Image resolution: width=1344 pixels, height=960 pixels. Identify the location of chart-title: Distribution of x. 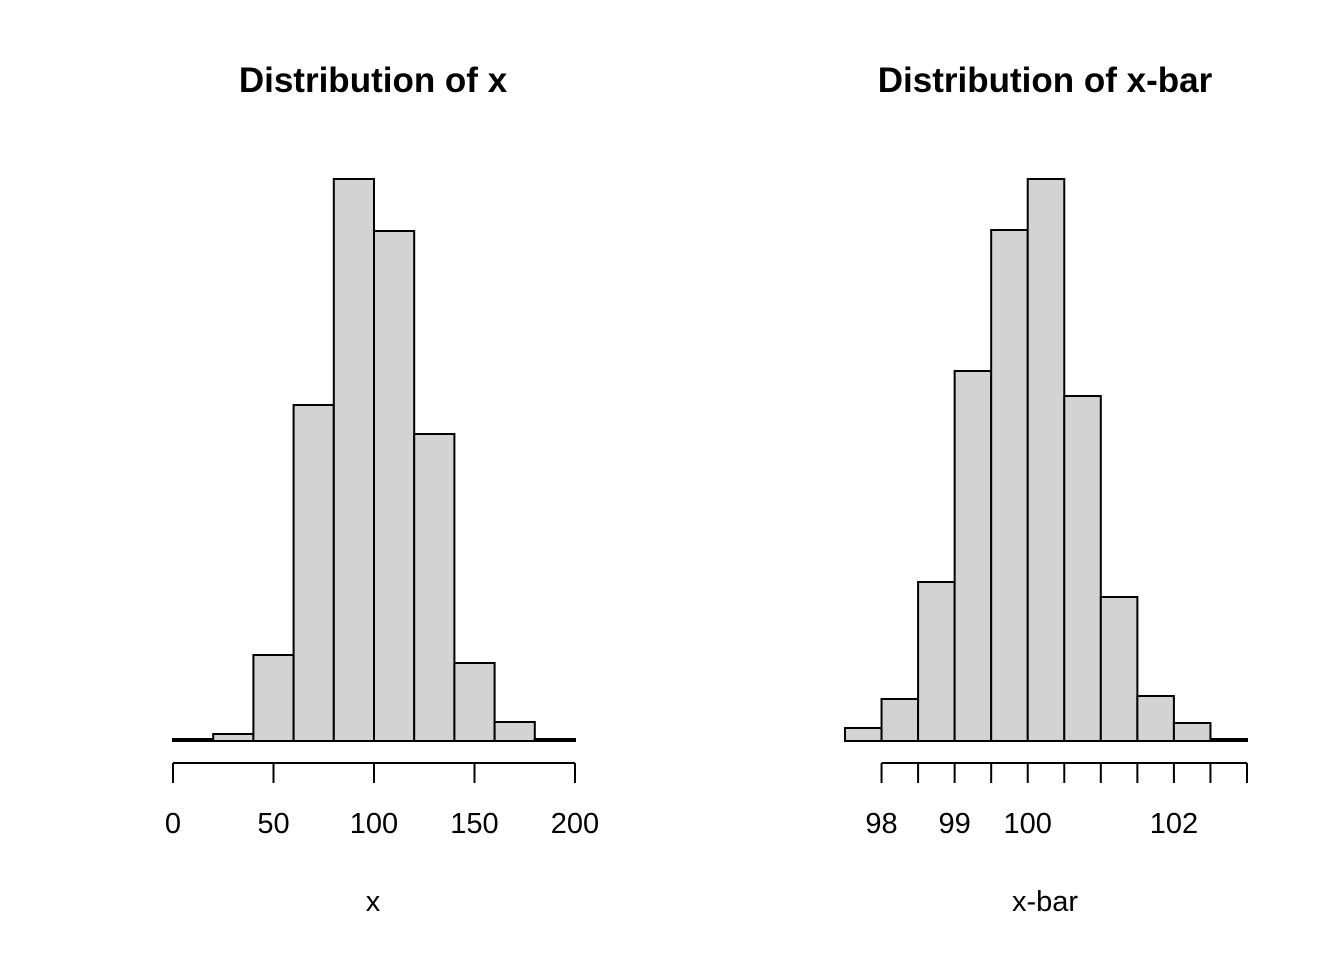
(373, 80).